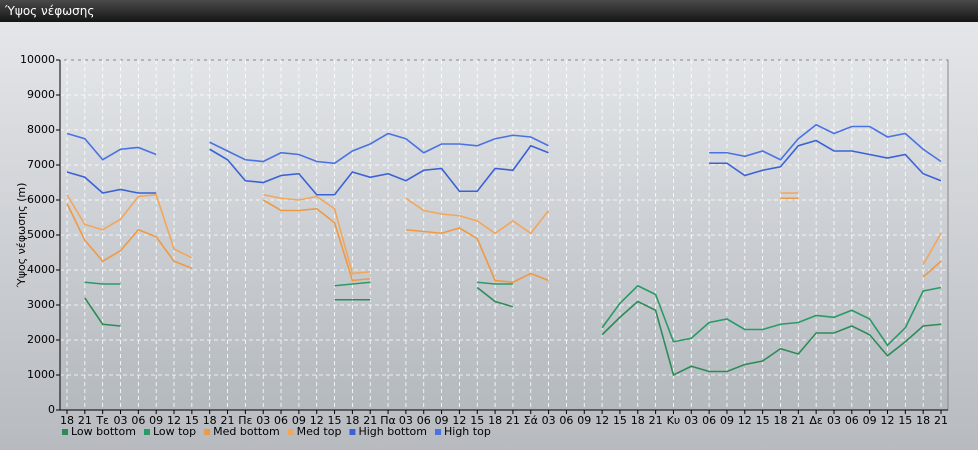 The width and height of the screenshot is (978, 450). What do you see at coordinates (51, 409) in the screenshot?
I see `y-tick-label: 0` at bounding box center [51, 409].